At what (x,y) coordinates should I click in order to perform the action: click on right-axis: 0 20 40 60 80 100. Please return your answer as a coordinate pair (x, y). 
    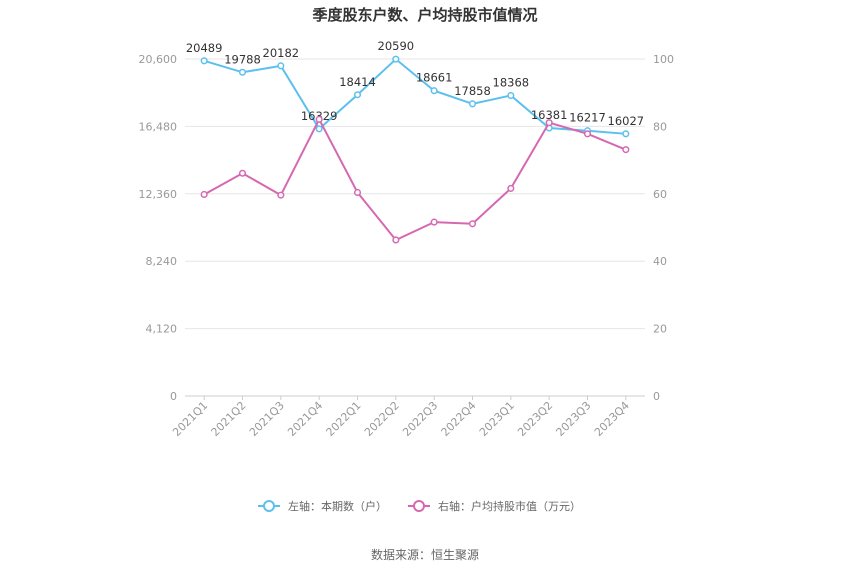
    Looking at the image, I should click on (663, 228).